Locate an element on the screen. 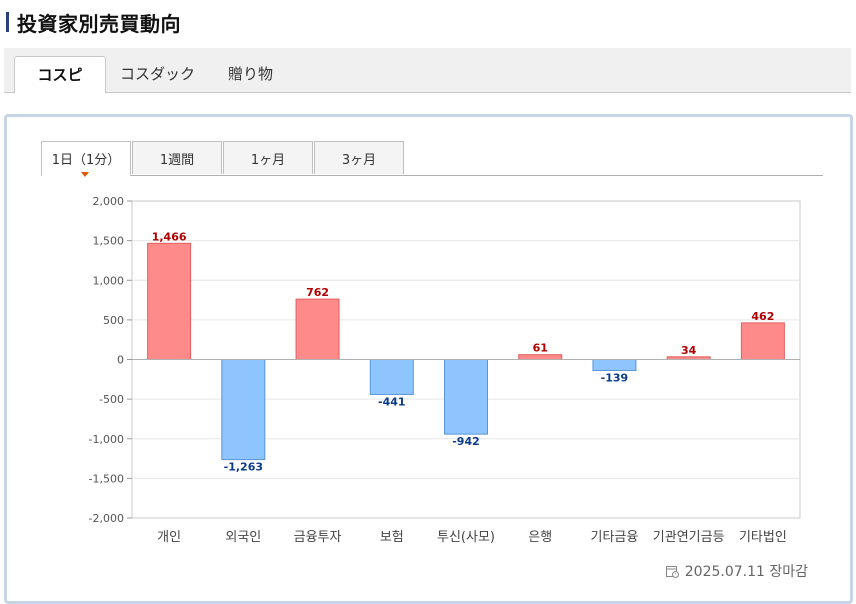 The height and width of the screenshot is (604, 856). title-accent-bar is located at coordinates (7, 22).